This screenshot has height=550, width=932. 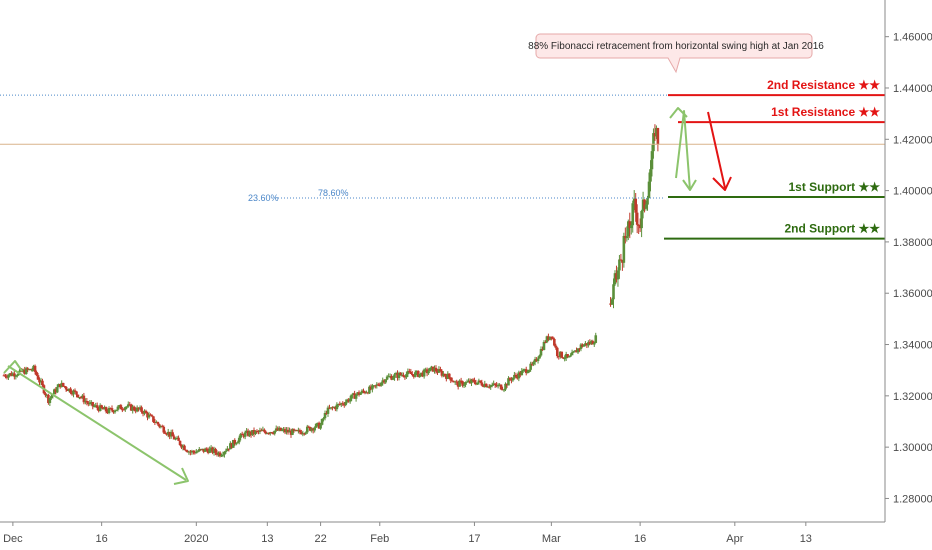 I want to click on y-axis-panel, so click(x=909, y=275).